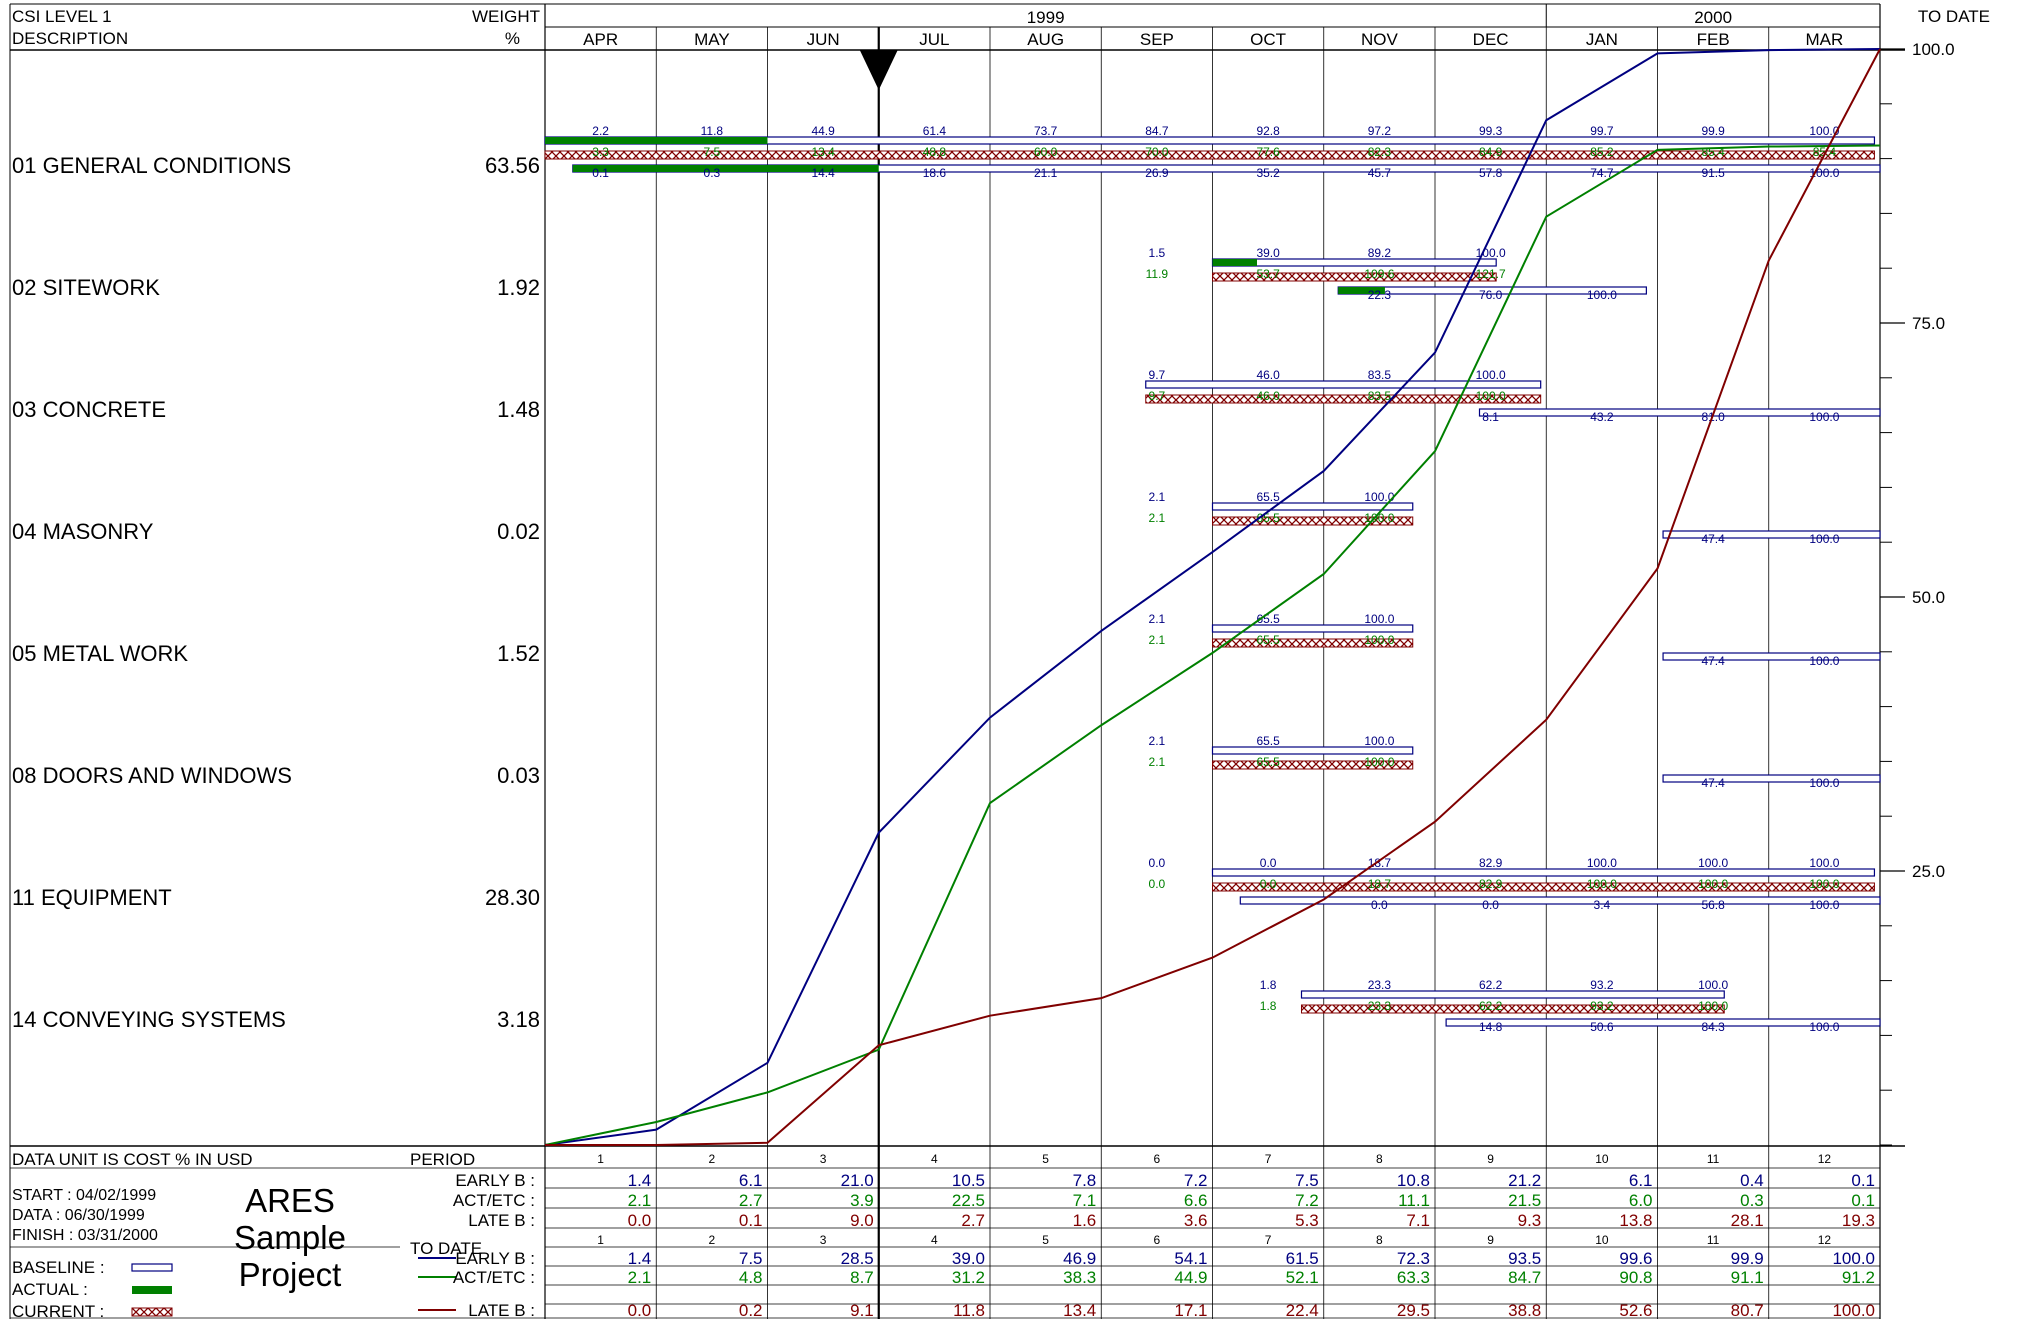 This screenshot has height=1319, width=2017. I want to click on axis-tick-label: 75.0, so click(1928, 323).